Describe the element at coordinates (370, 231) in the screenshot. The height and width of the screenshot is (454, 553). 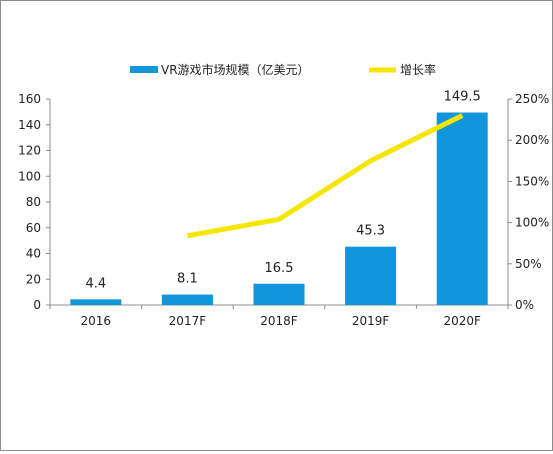
I see `bar-value-label: 45.3` at that location.